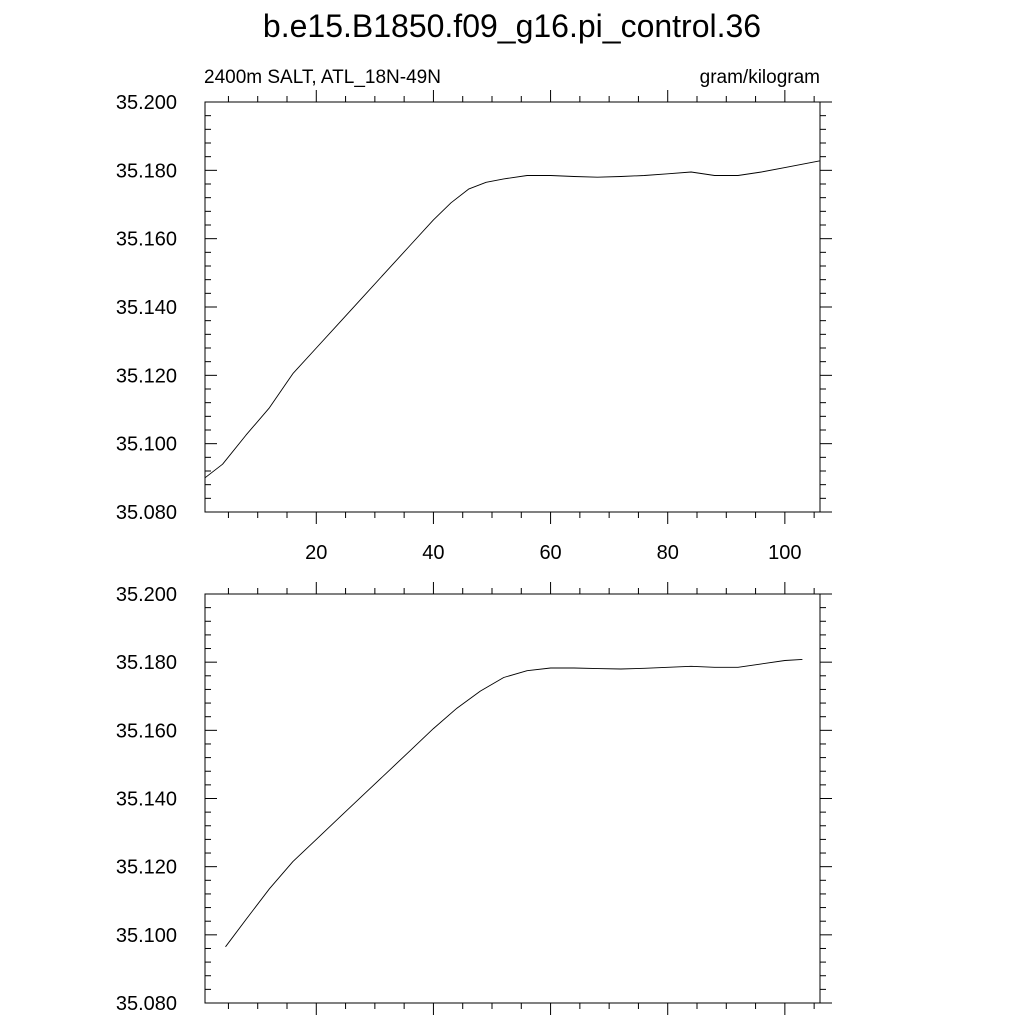 This screenshot has height=1024, width=1024. What do you see at coordinates (550, 553) in the screenshot?
I see `x-tick-label: 60` at bounding box center [550, 553].